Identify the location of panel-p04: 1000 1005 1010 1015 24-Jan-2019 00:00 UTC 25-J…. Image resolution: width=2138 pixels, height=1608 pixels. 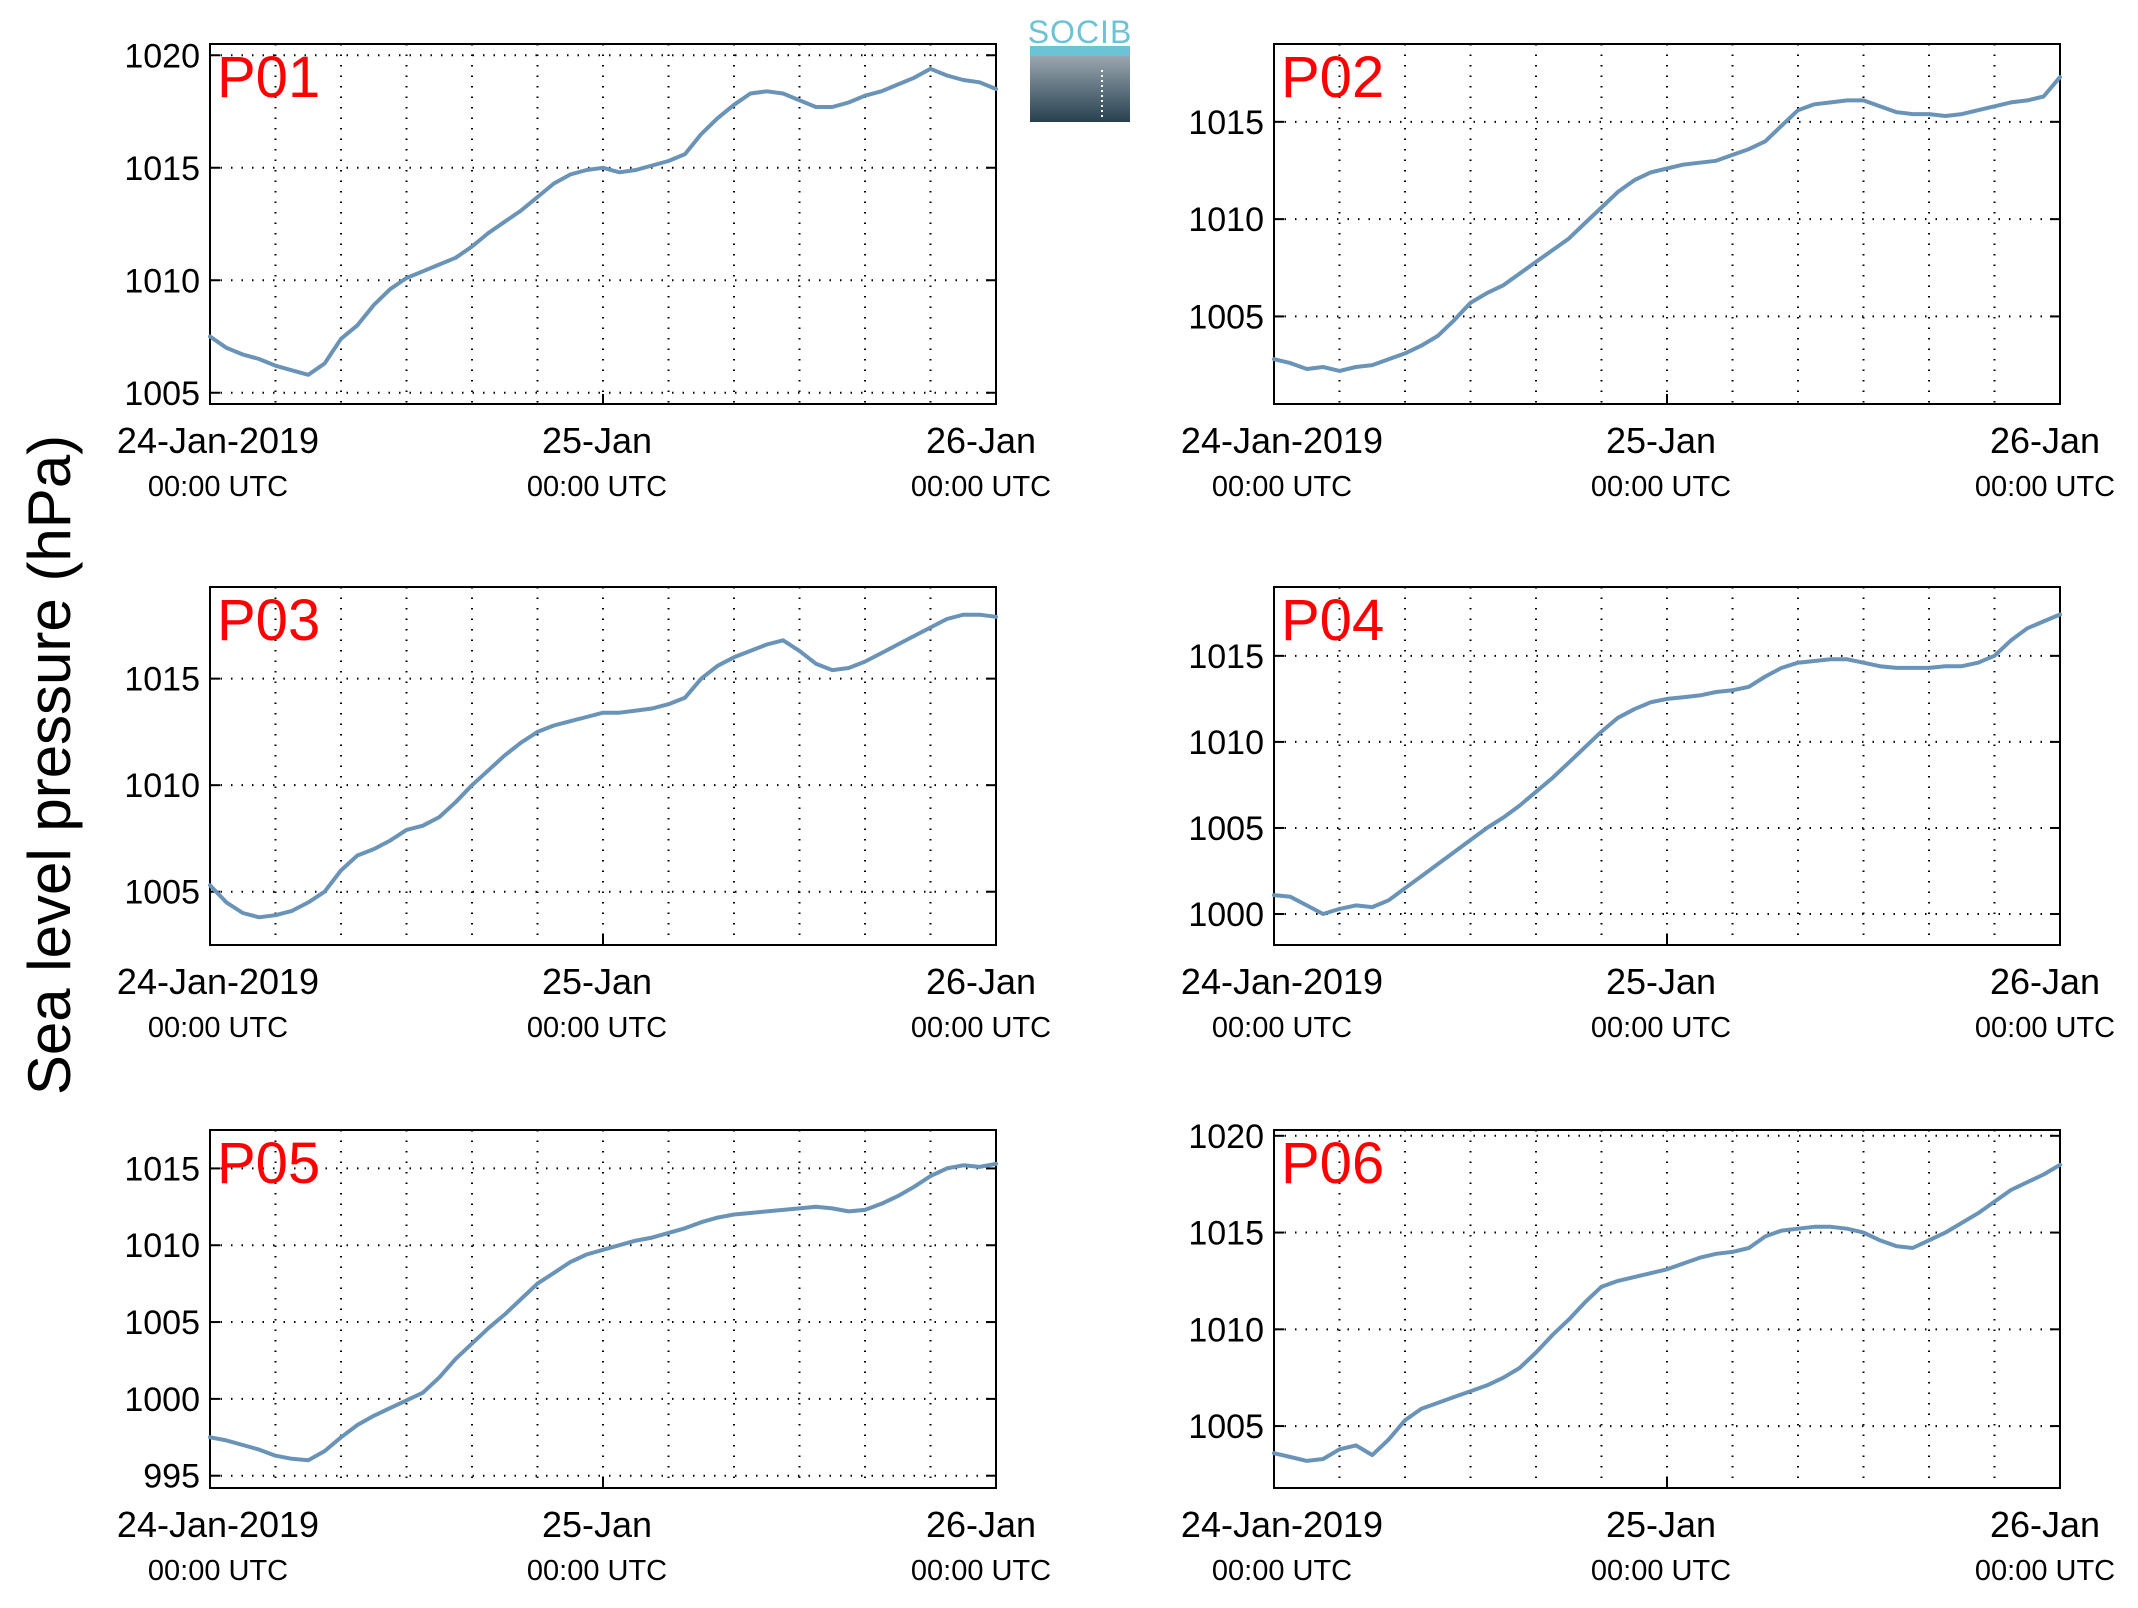
(1648, 815).